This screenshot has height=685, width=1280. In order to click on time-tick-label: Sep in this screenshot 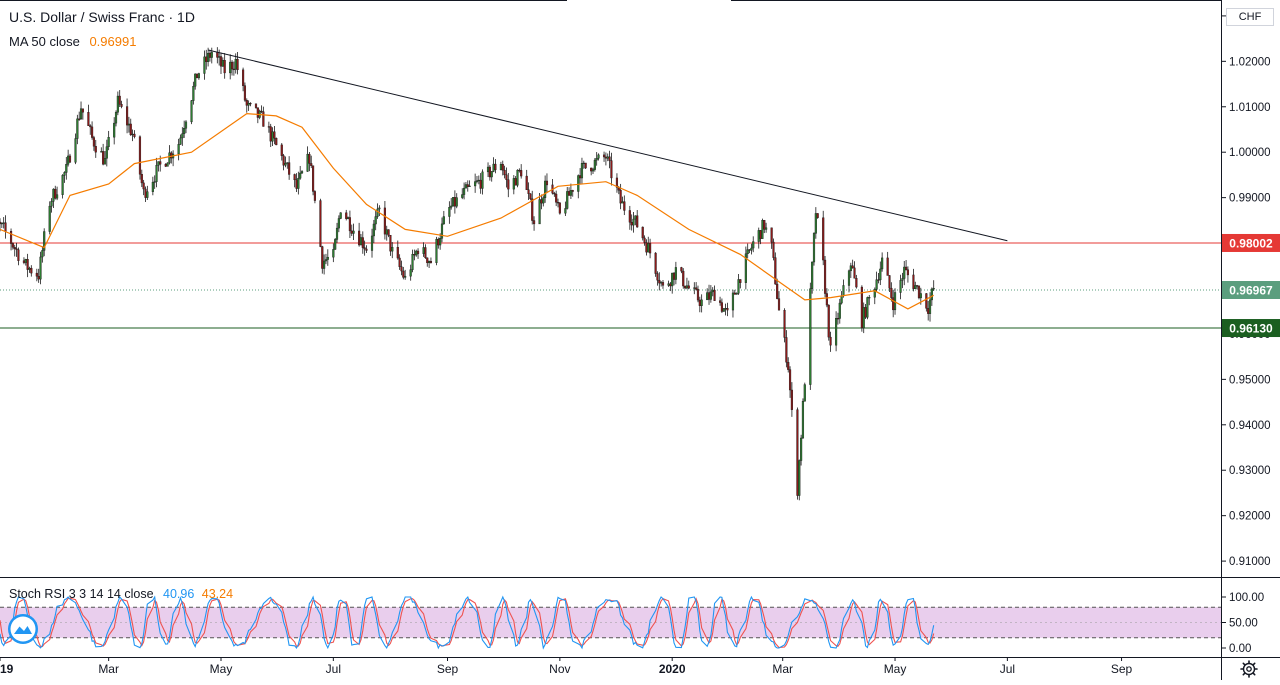, I will do `click(448, 669)`.